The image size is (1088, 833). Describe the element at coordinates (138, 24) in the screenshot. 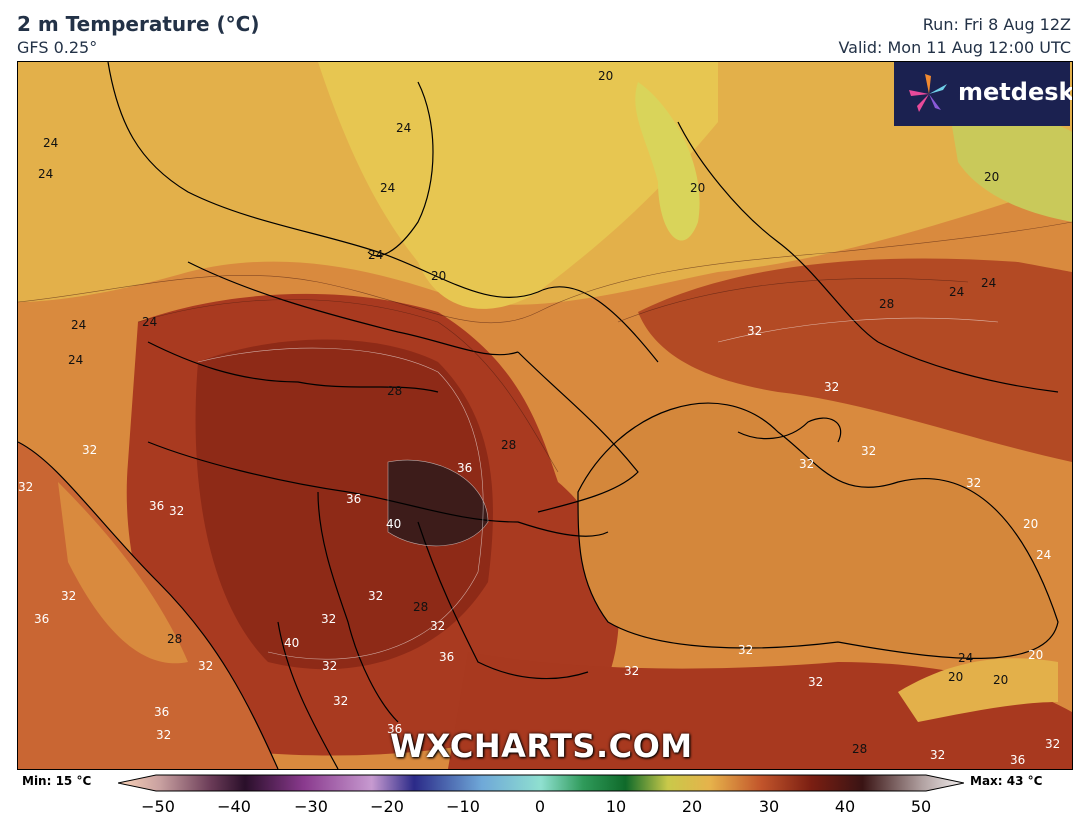

I see `chart-title: 2 m Temperature (°C)` at that location.